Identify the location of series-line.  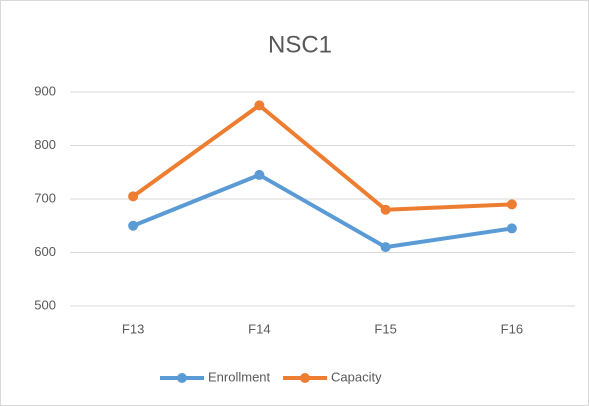
(322, 211).